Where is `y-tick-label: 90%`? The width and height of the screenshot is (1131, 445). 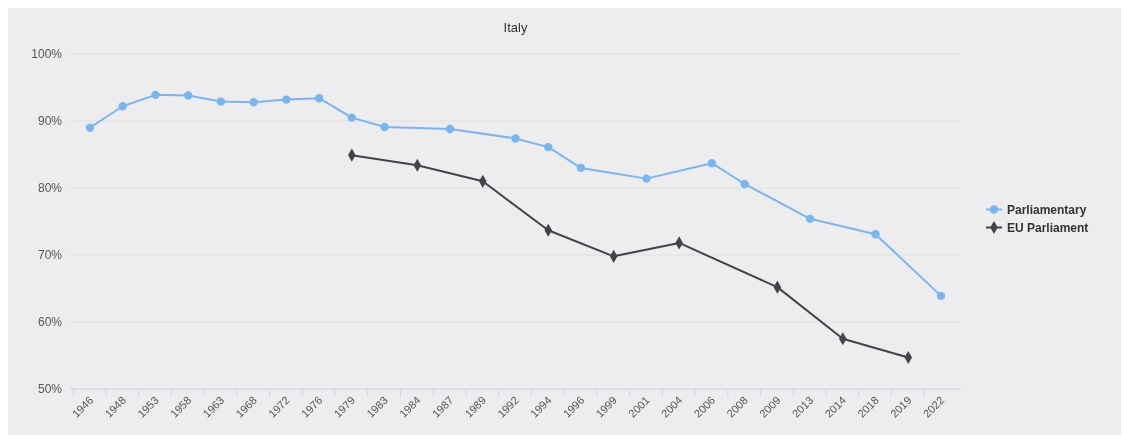
y-tick-label: 90% is located at coordinates (50, 121).